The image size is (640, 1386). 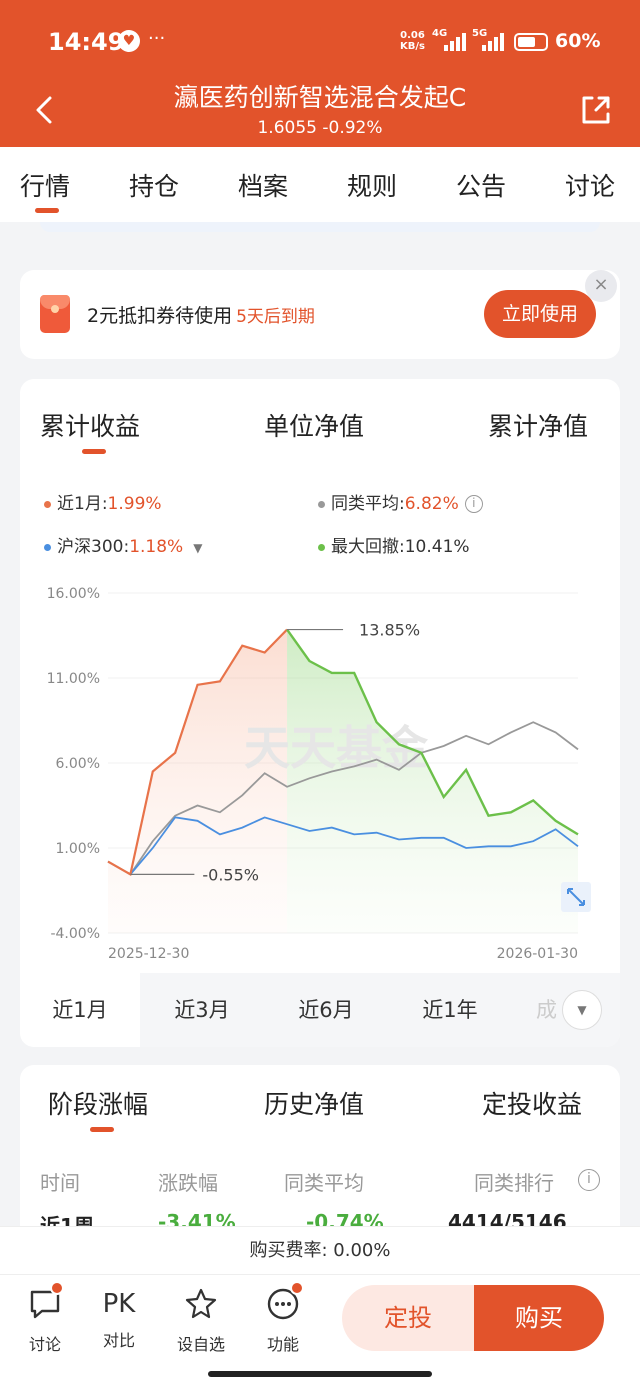 What do you see at coordinates (45, 110) in the screenshot?
I see `back-arrow-icon` at bounding box center [45, 110].